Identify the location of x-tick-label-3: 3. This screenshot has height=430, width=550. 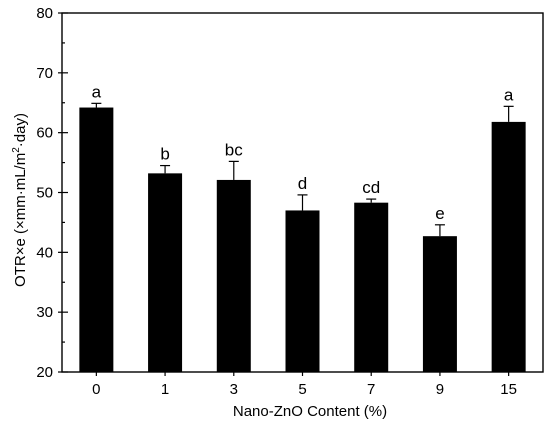
(234, 389).